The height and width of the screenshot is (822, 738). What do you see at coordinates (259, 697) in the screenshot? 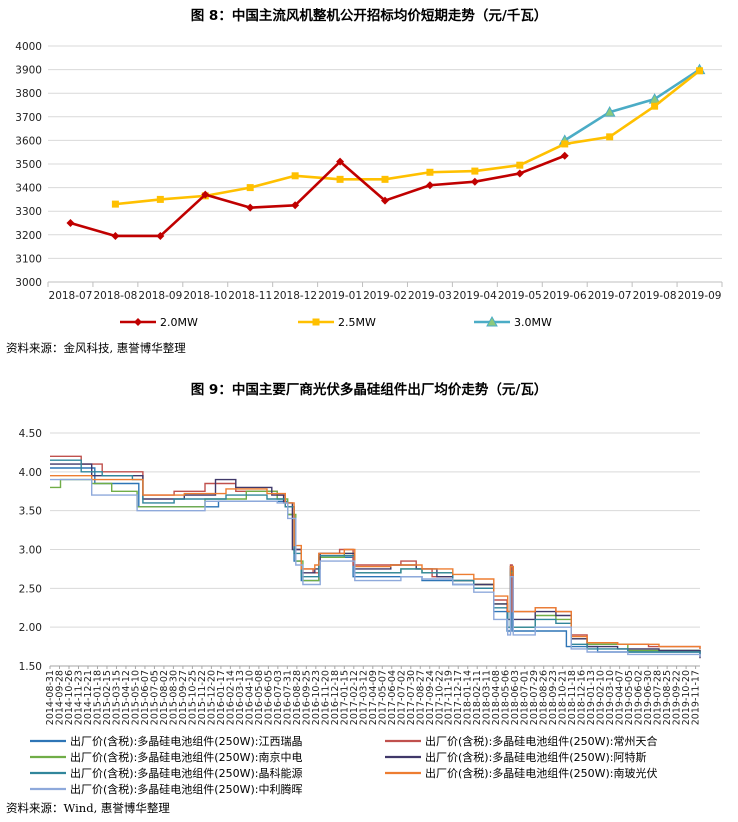
I see `chart2-x-tick-label: 2016-05-08` at bounding box center [259, 697].